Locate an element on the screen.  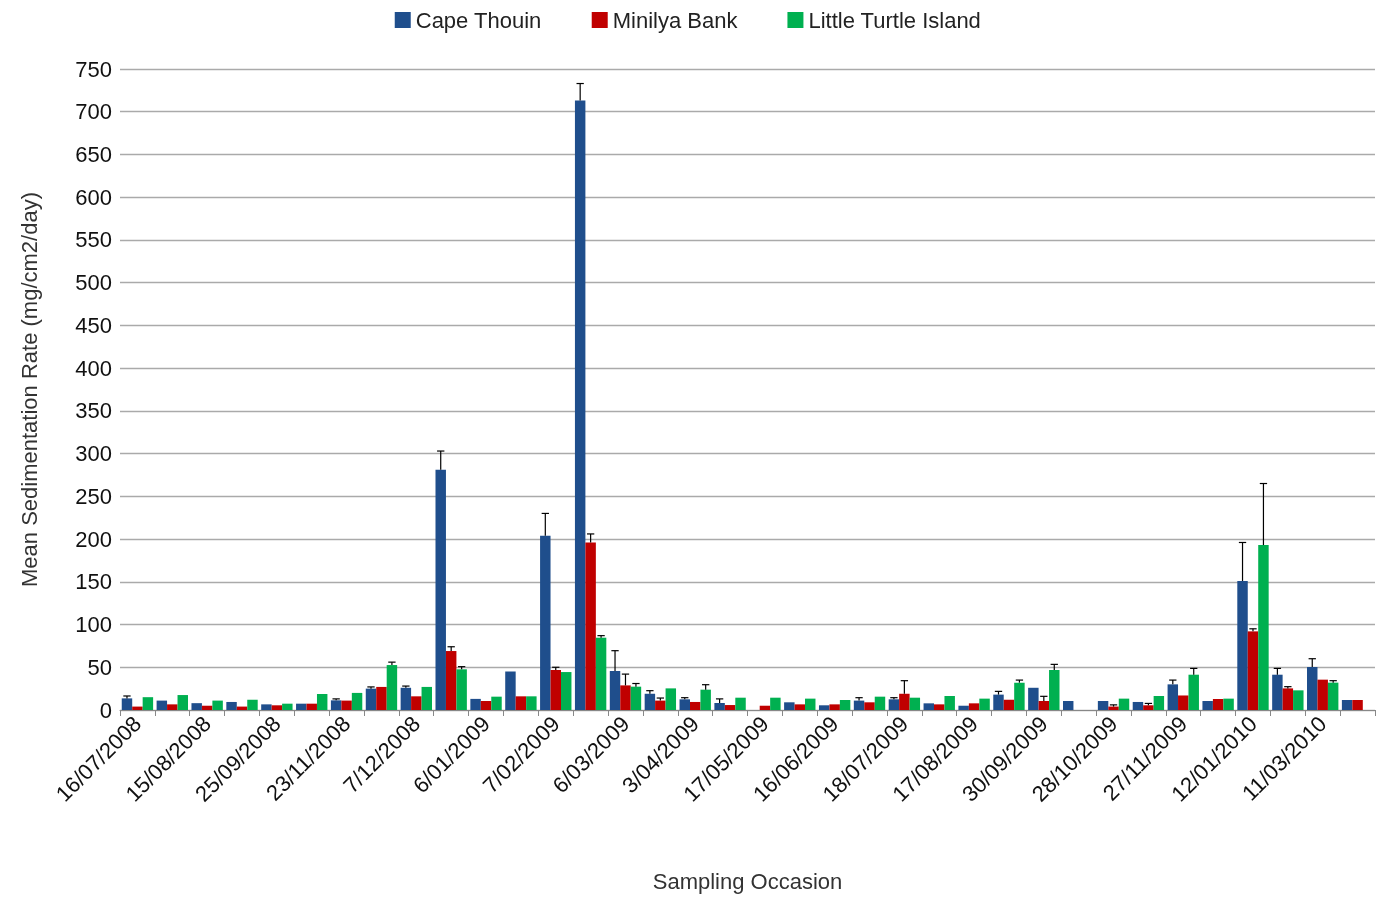
y-tick-label: 600 is located at coordinates (93, 197).